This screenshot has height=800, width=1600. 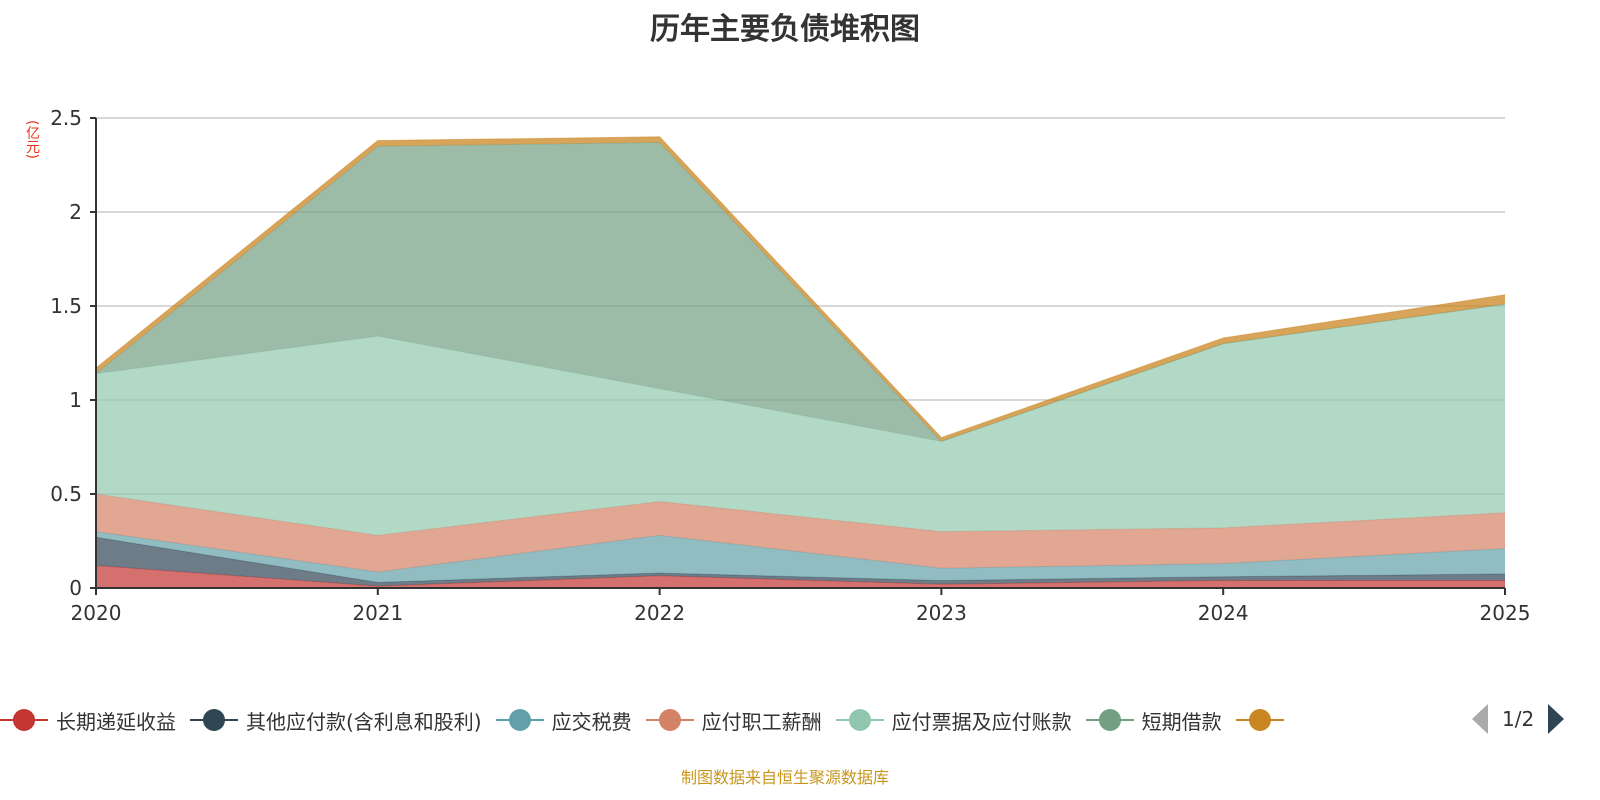 I want to click on x-tick-label: 2021, so click(x=377, y=613).